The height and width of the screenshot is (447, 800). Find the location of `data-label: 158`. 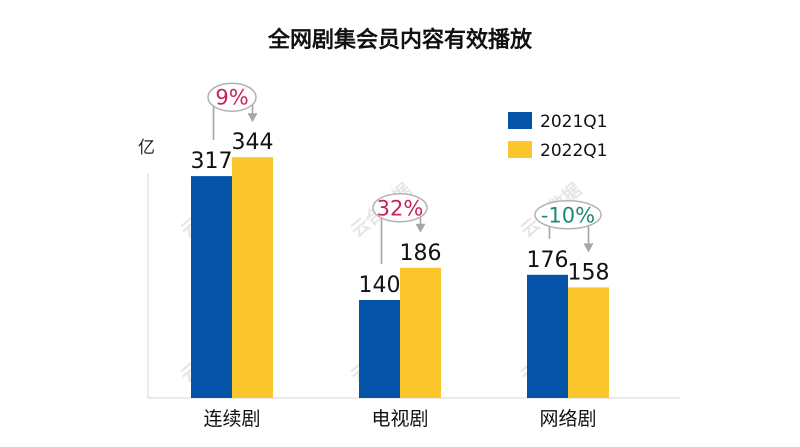

data-label: 158 is located at coordinates (589, 272).